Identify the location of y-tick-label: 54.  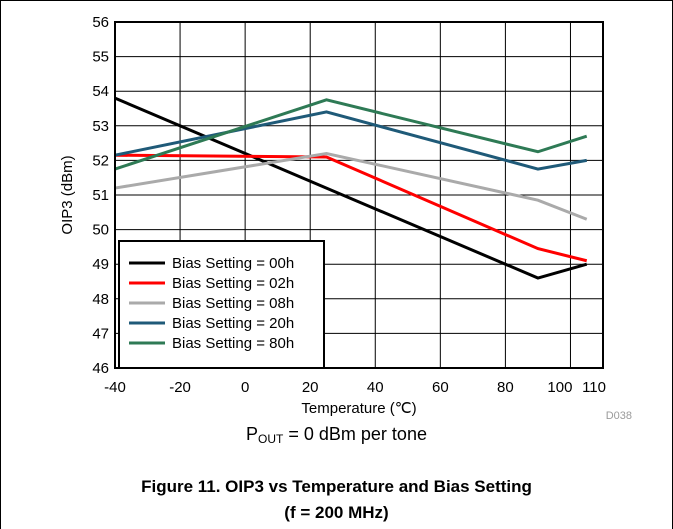
(100, 91).